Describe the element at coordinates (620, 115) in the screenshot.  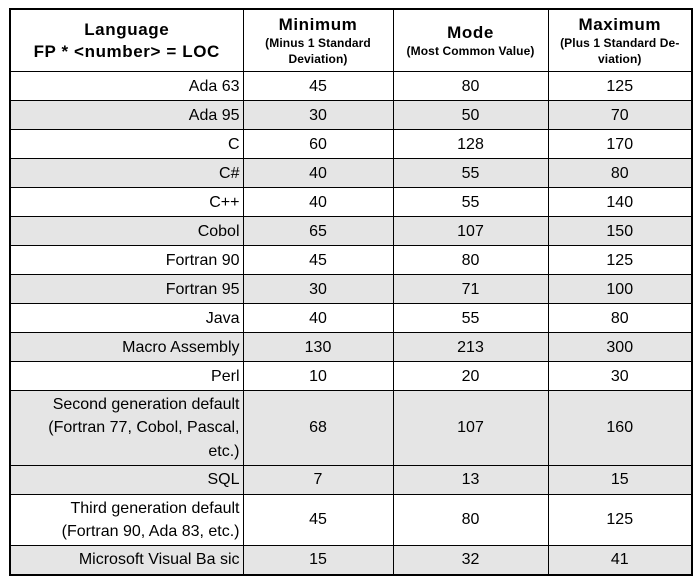
I see `maximum-cell: 70` at that location.